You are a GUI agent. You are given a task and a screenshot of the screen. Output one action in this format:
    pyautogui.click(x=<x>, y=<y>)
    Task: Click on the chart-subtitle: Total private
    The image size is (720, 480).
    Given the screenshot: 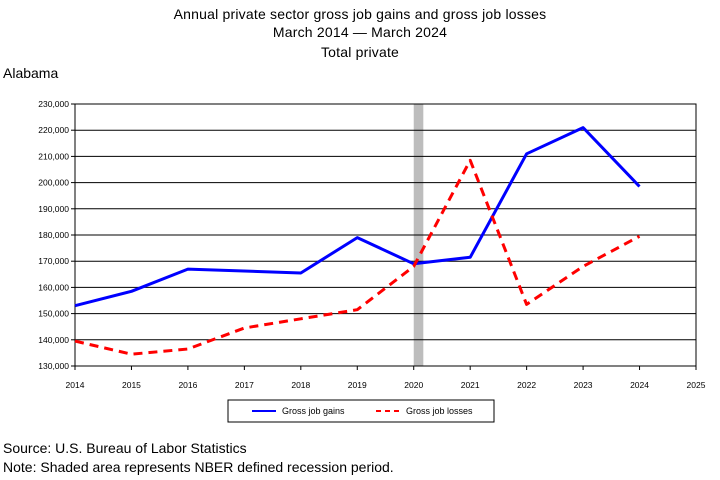 What is the action you would take?
    pyautogui.click(x=360, y=52)
    